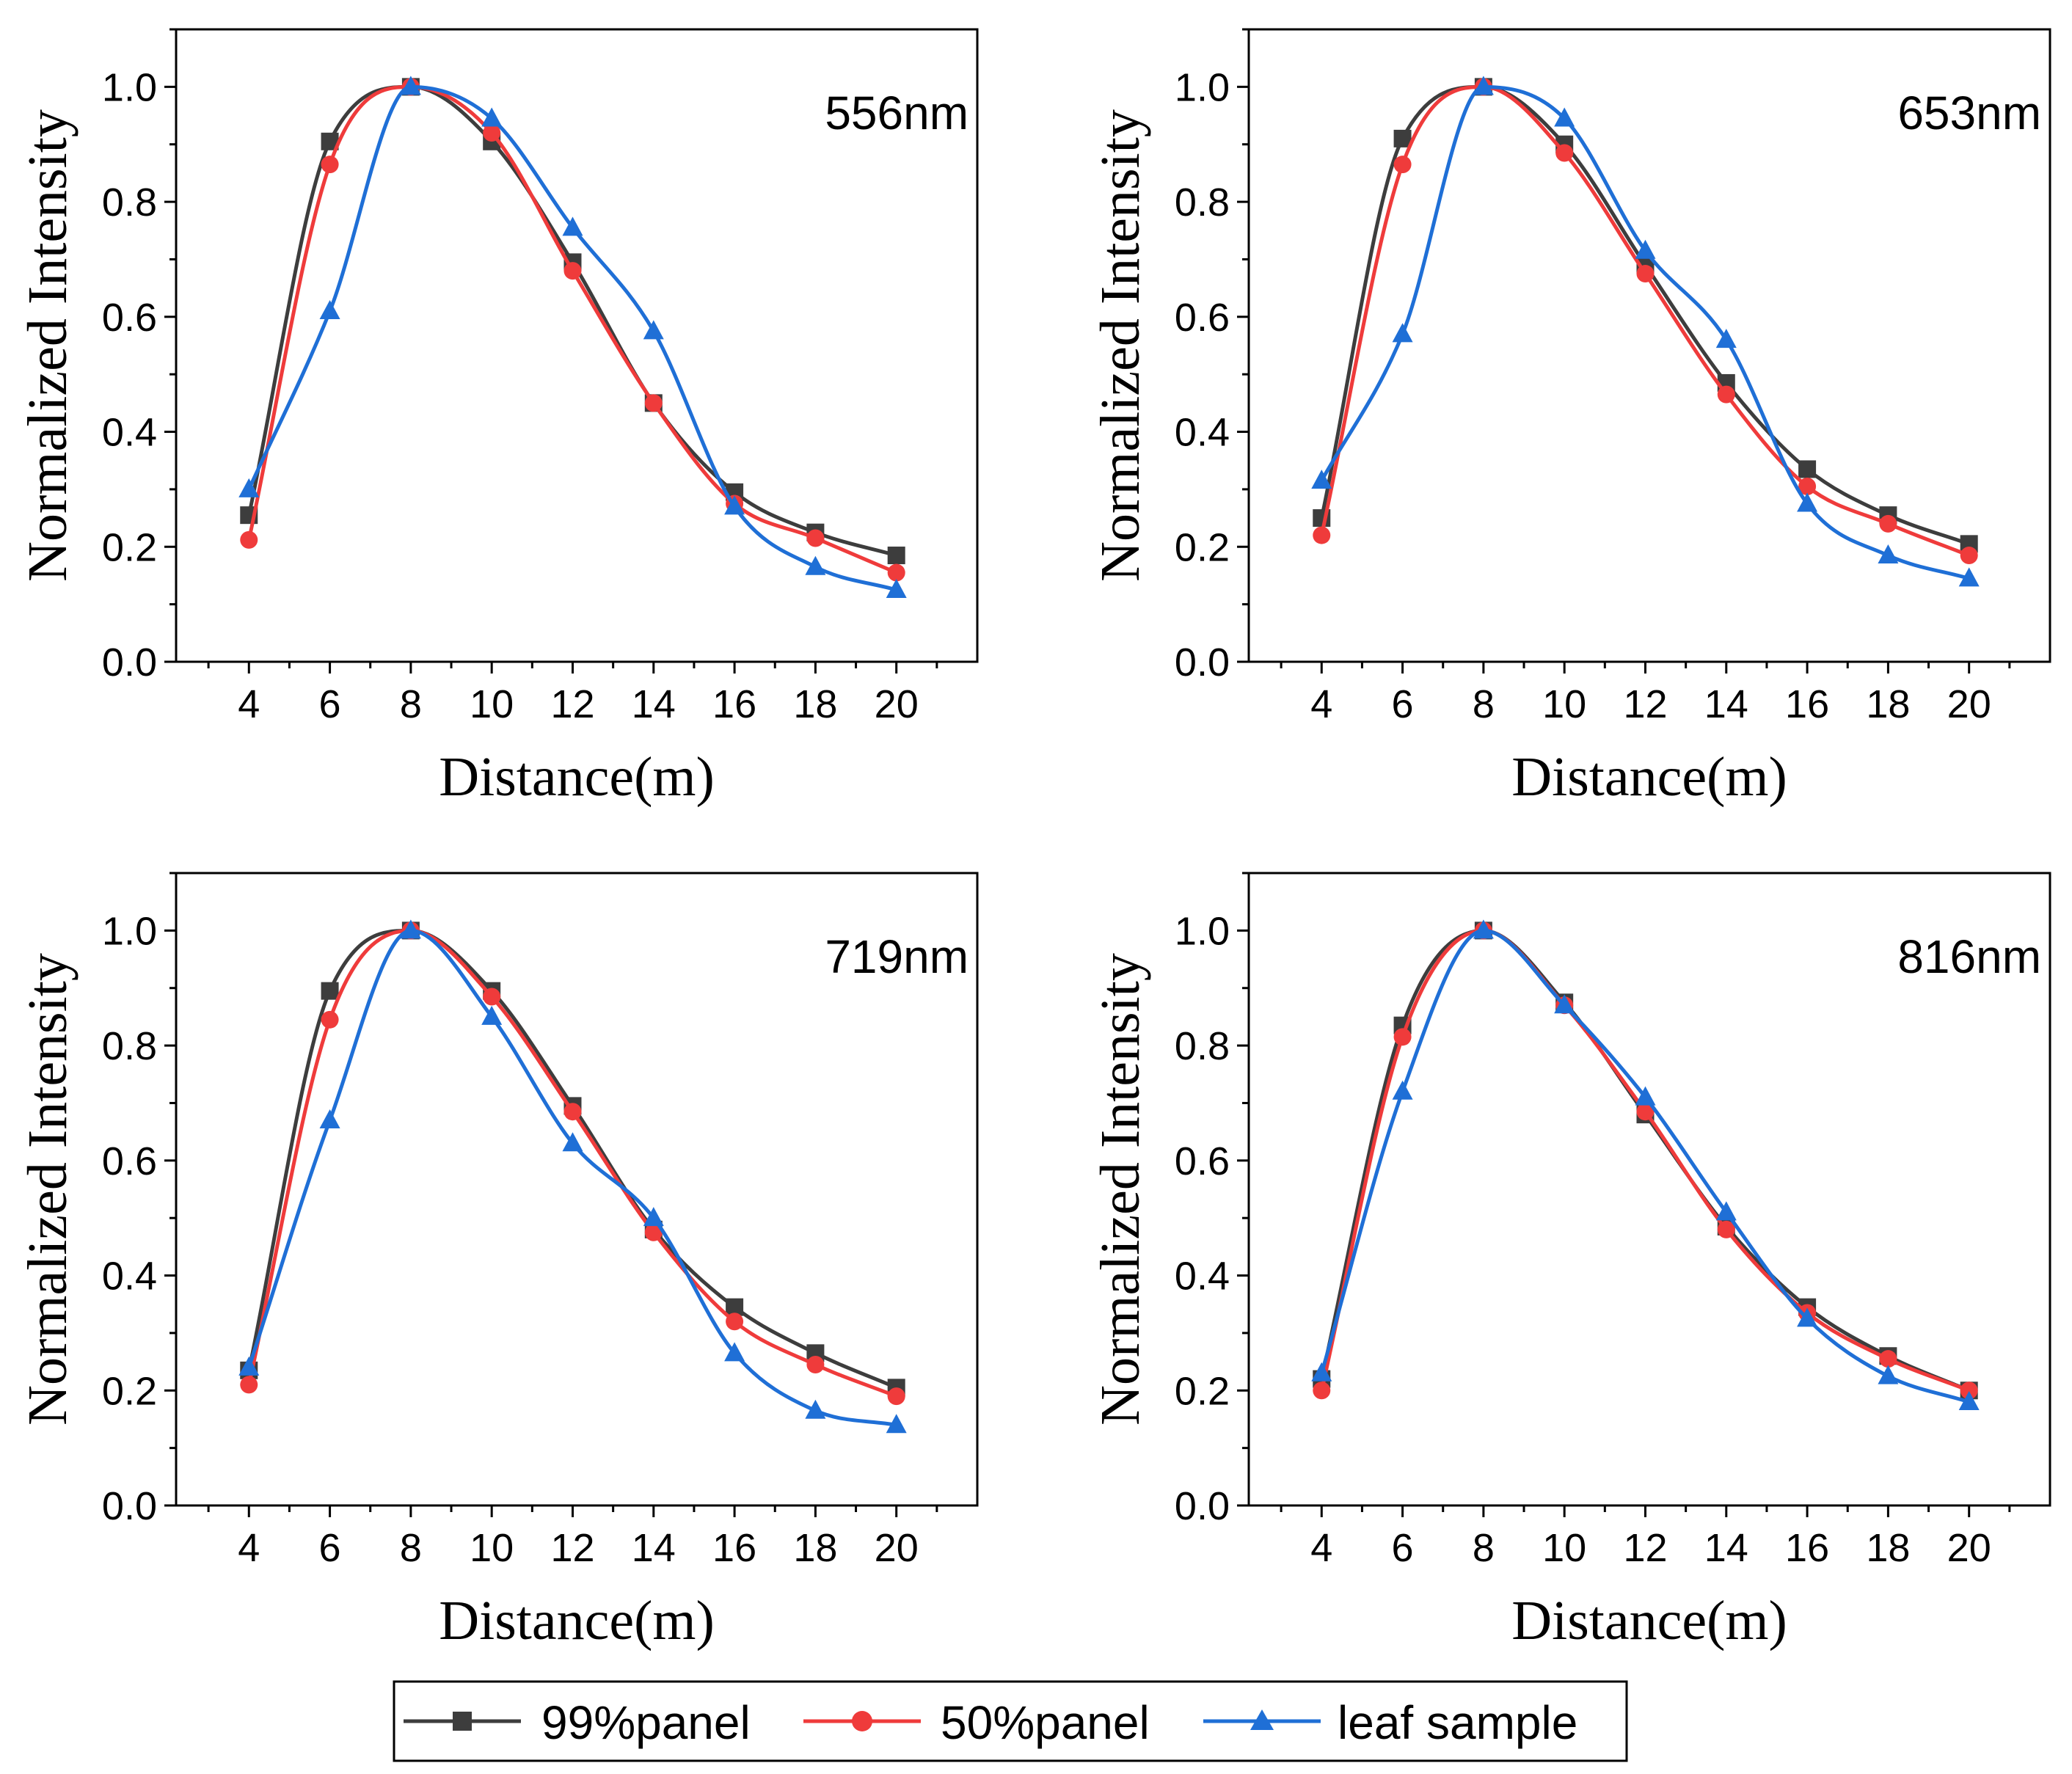  Describe the element at coordinates (896, 113) in the screenshot. I see `wavelength-label: 556nm` at that location.